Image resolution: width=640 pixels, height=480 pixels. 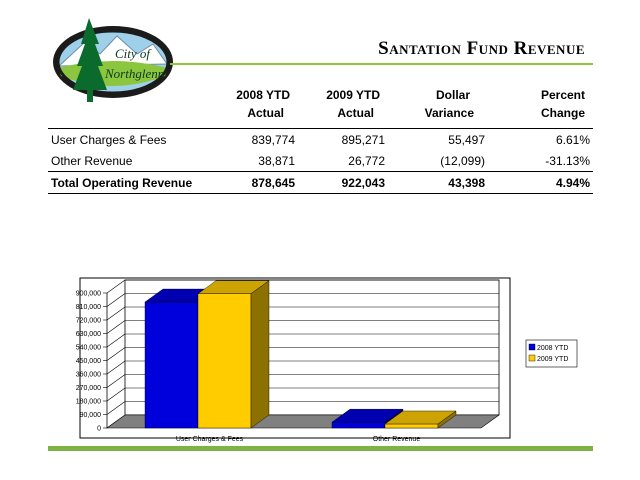 What do you see at coordinates (353, 95) in the screenshot?
I see `header-2009-line1: 2009 YTD` at bounding box center [353, 95].